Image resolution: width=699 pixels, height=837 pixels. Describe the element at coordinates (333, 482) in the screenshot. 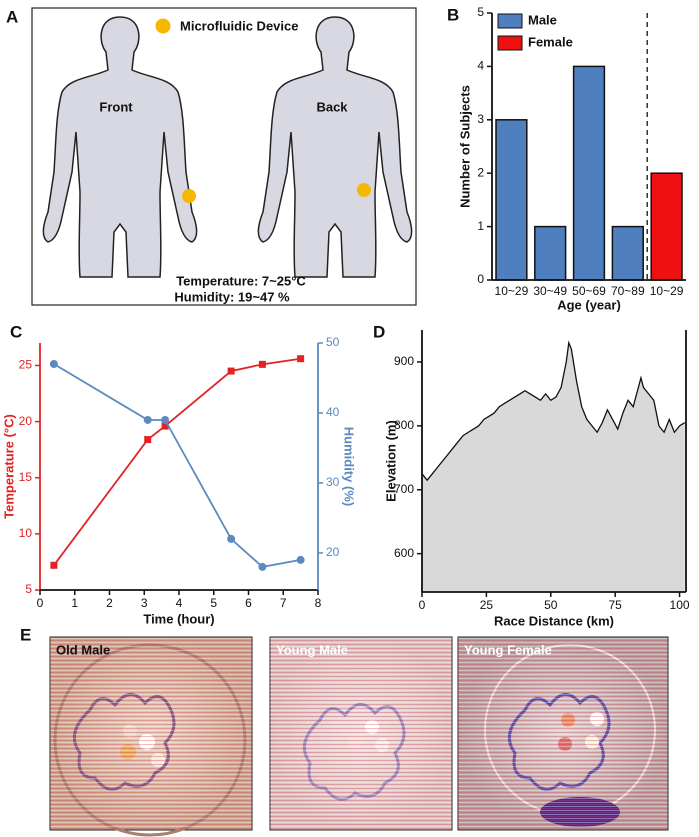

I see `y2-tick-label: 30` at that location.